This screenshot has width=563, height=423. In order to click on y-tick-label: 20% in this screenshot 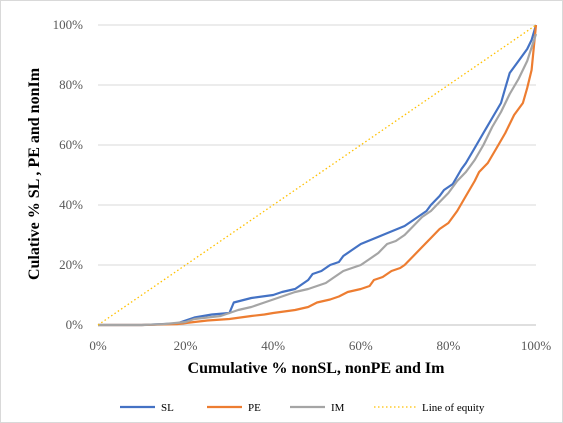, I will do `click(71, 264)`.